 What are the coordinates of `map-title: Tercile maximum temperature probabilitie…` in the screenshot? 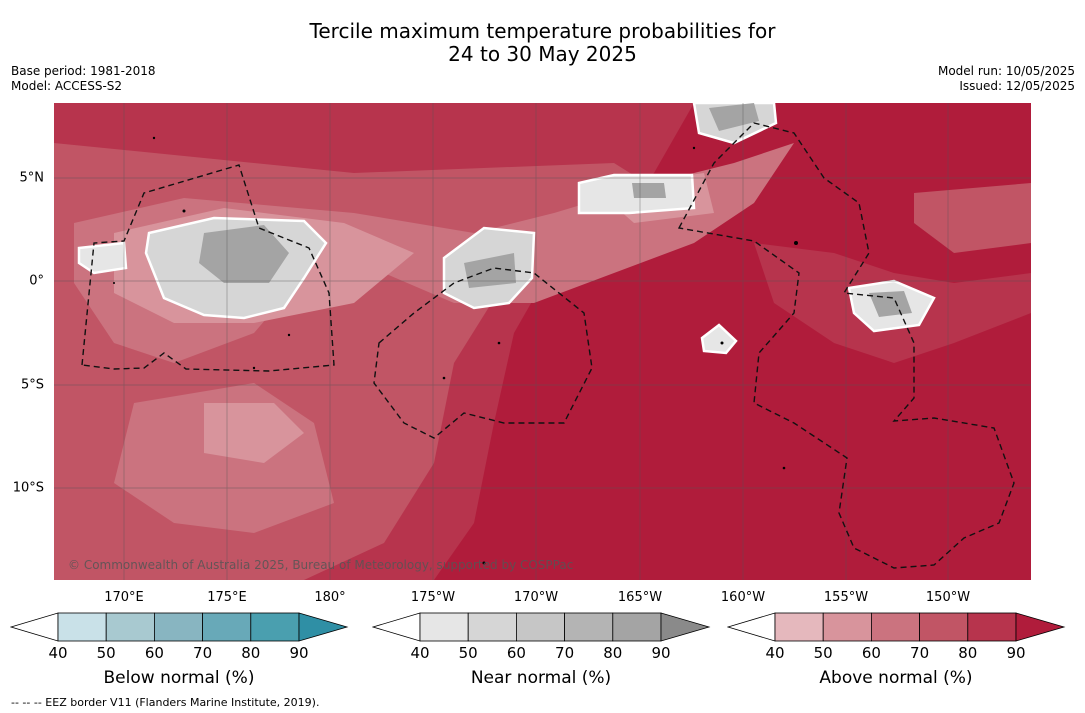 It's located at (542, 43).